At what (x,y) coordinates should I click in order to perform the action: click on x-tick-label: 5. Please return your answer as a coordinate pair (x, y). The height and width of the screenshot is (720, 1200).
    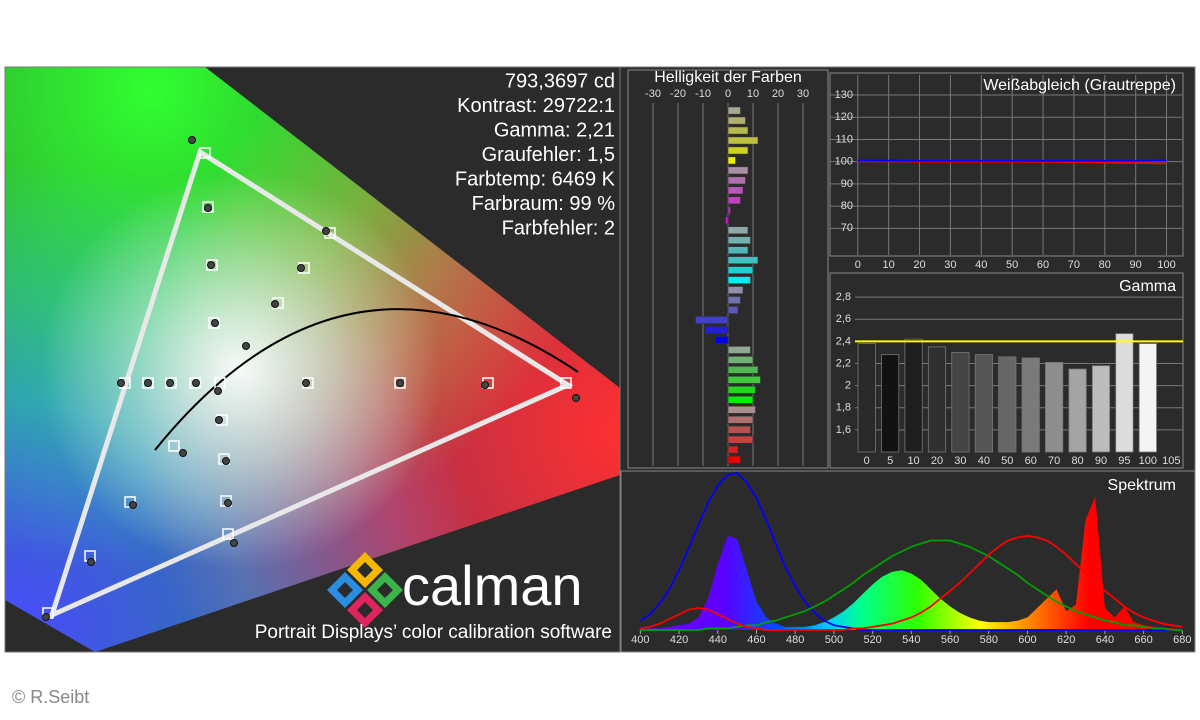
    Looking at the image, I should click on (890, 461).